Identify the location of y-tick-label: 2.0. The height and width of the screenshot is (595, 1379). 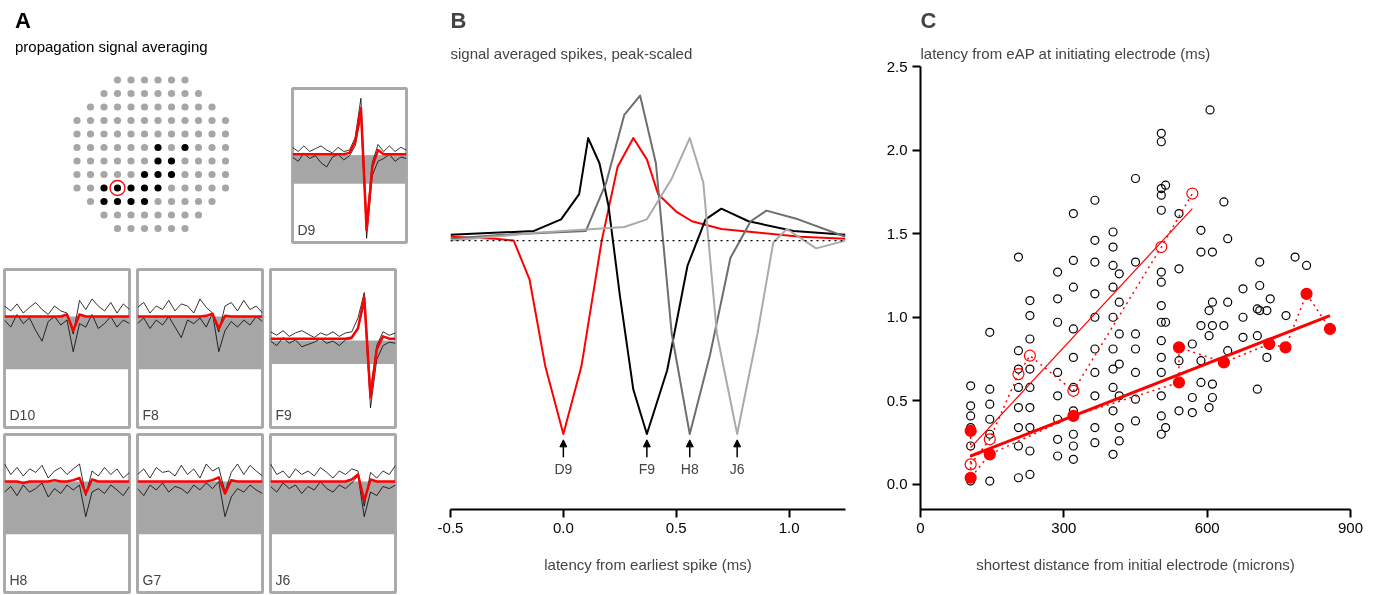
(897, 150).